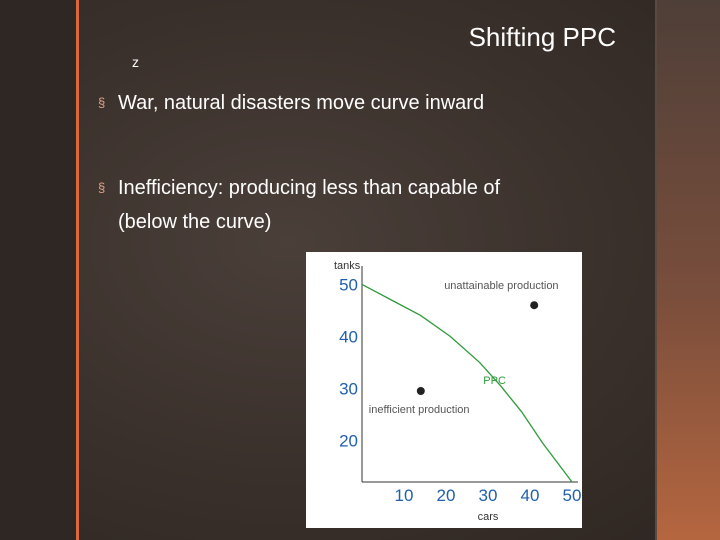  What do you see at coordinates (488, 495) in the screenshot?
I see `x-tick-label: 30` at bounding box center [488, 495].